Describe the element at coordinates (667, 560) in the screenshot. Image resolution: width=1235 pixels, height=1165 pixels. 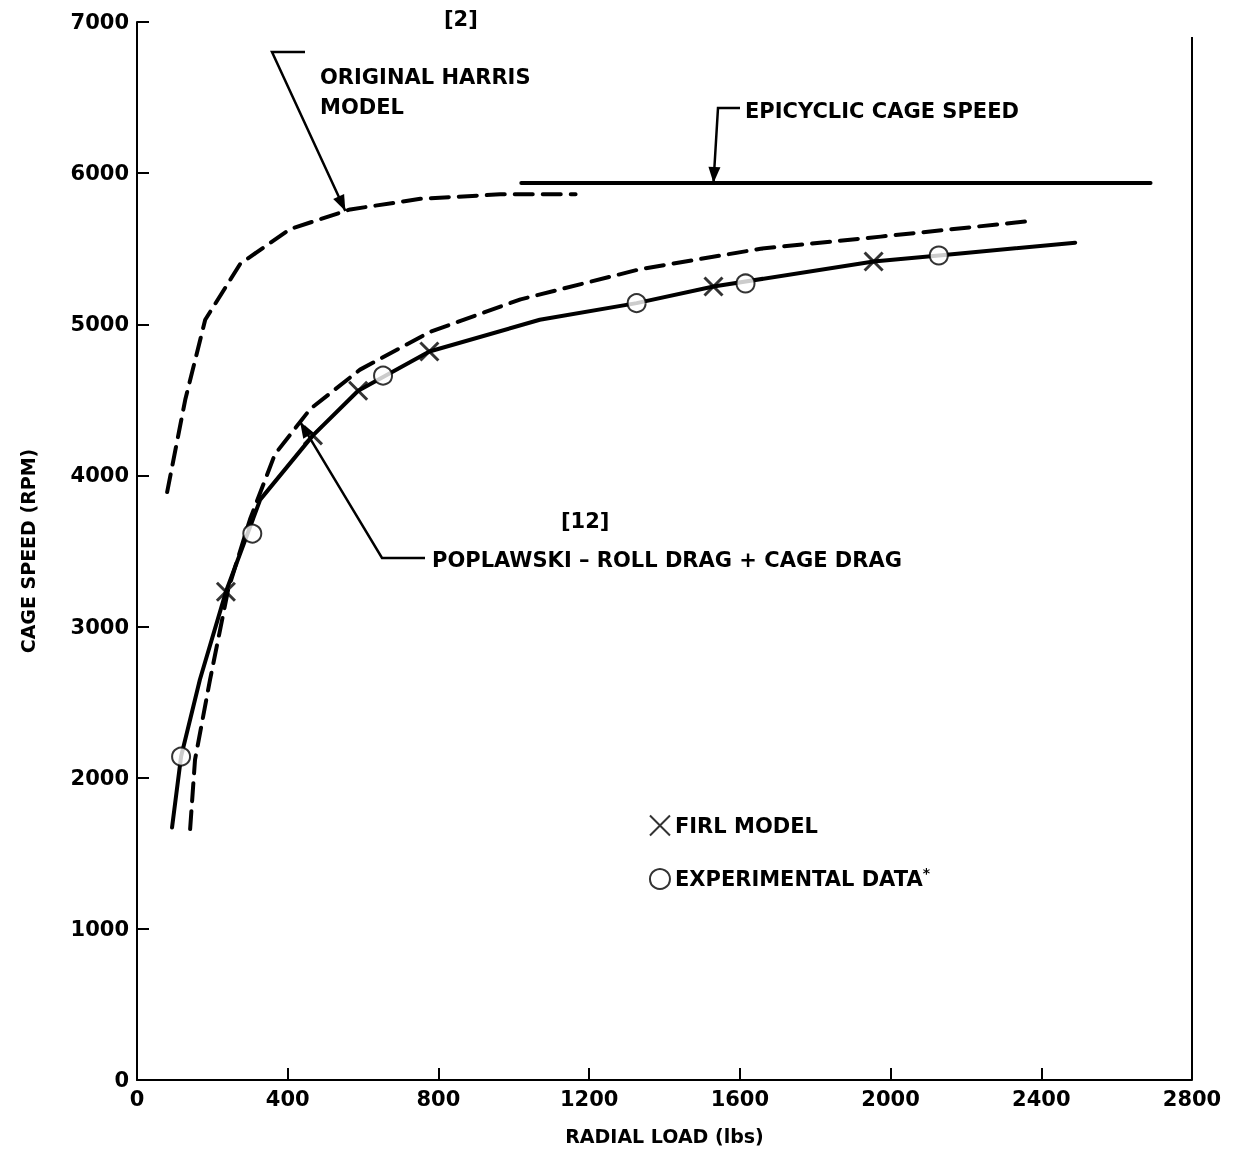
I see `annotation: POPLAWSKI – ROLL DRAG + CAGE DRAG` at that location.